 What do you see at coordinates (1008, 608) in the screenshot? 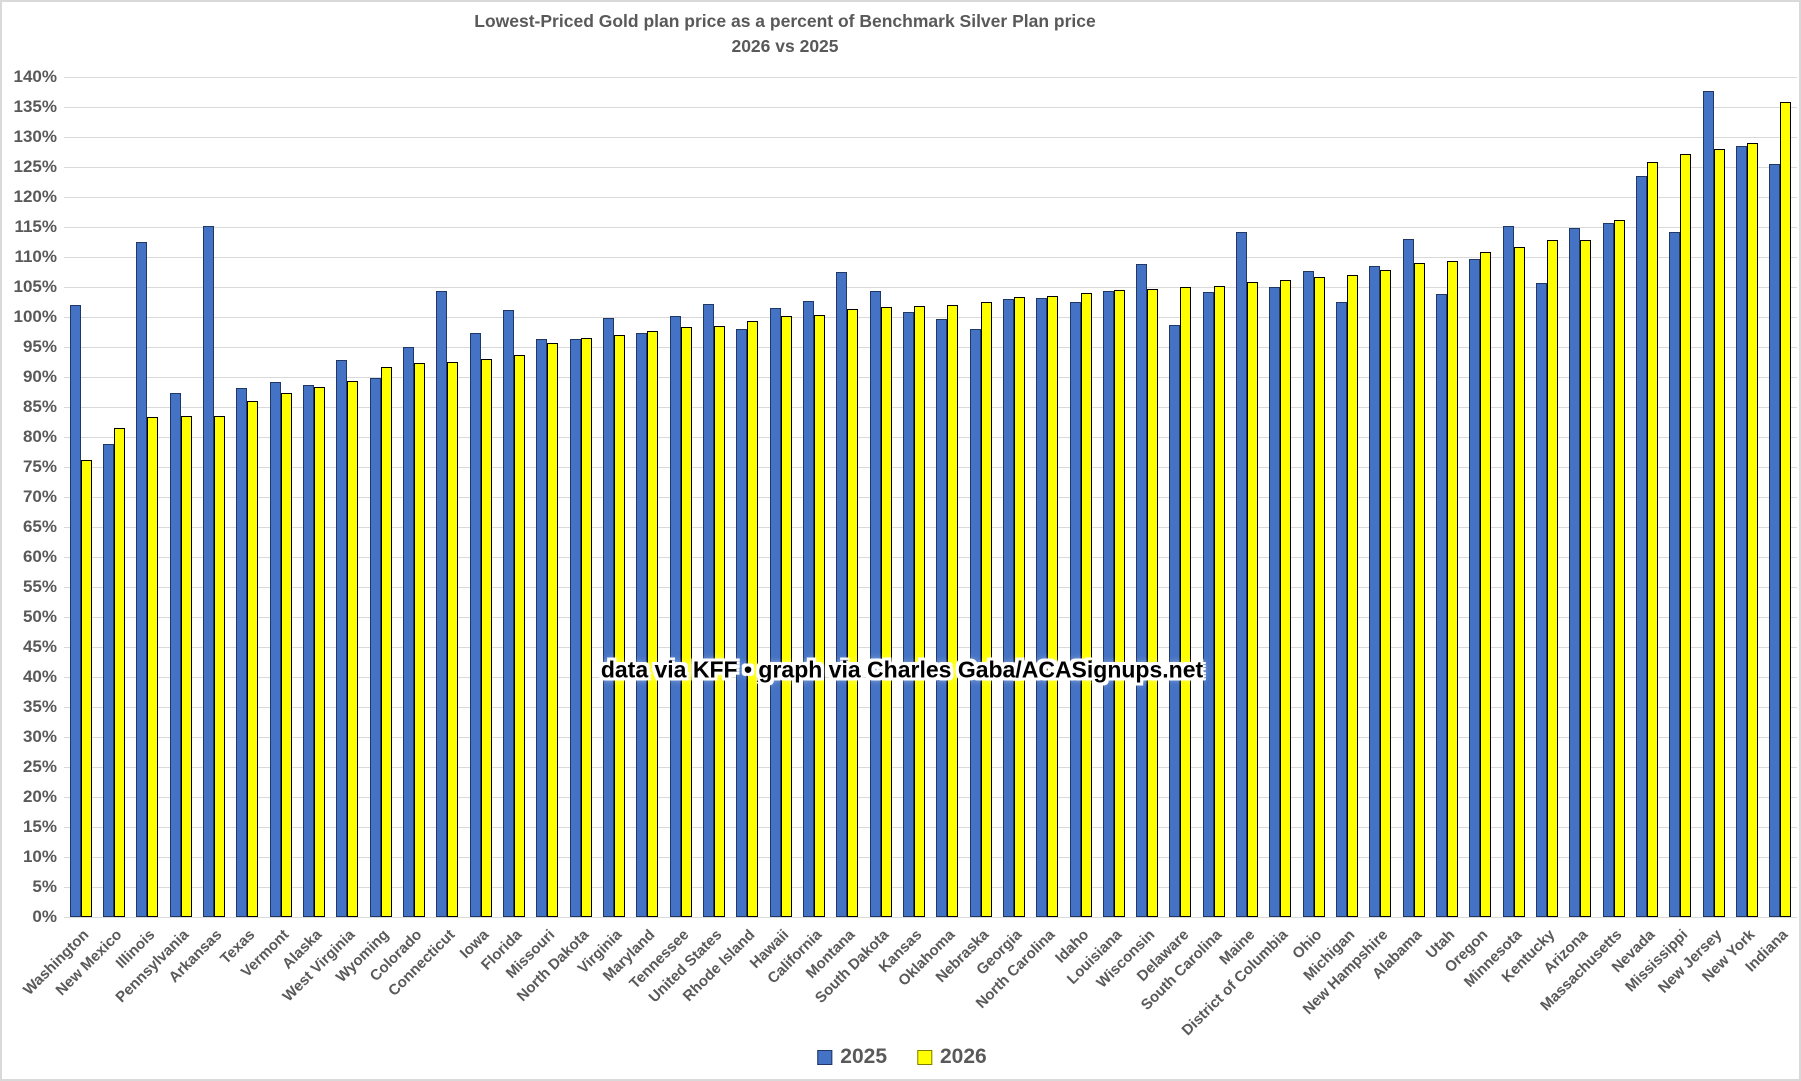
I see `bar-2025-georgia` at bounding box center [1008, 608].